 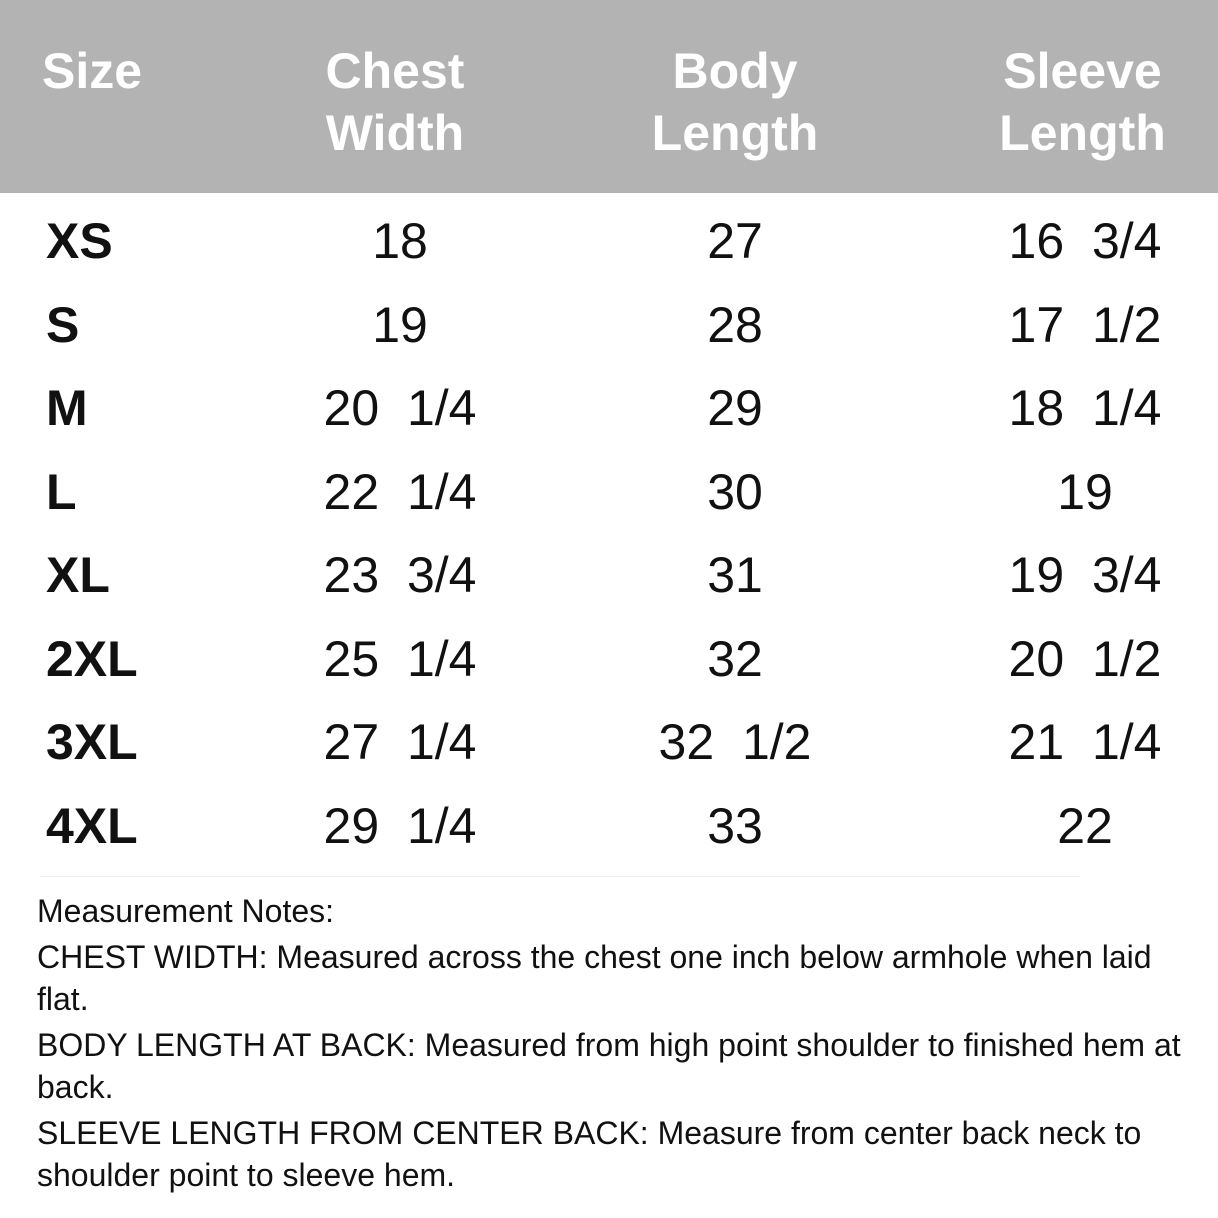 What do you see at coordinates (560, 876) in the screenshot?
I see `divider` at bounding box center [560, 876].